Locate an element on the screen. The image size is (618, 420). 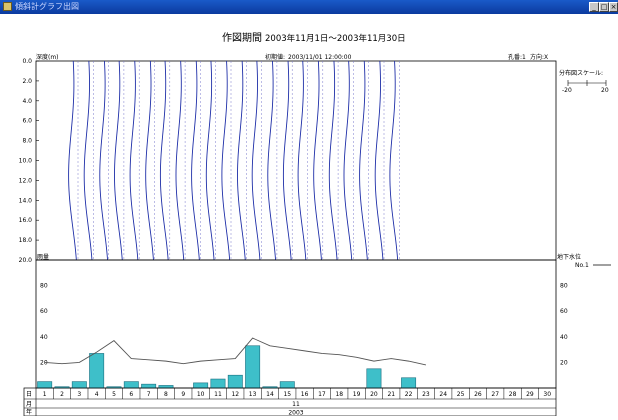
depth-axis-label: 深度(m) is located at coordinates (47, 57).